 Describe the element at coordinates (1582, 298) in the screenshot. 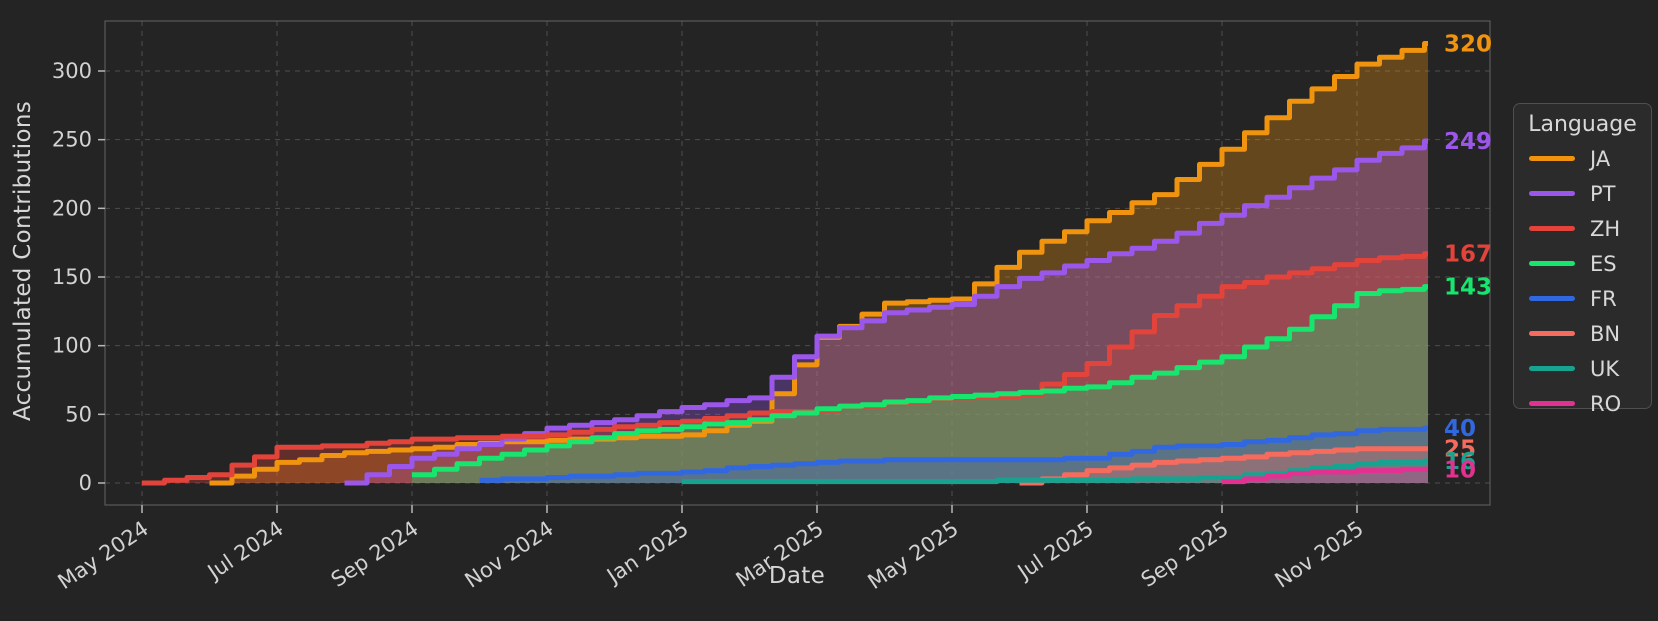

I see `legend-item-FR: FR` at that location.